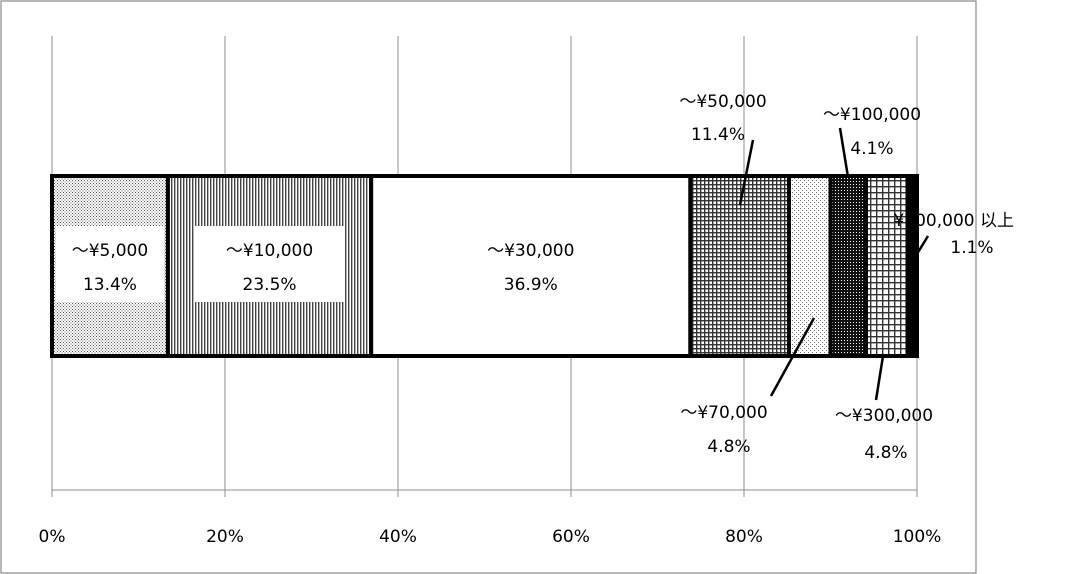 Image resolution: width=1070 pixels, height=574 pixels. Describe the element at coordinates (270, 285) in the screenshot. I see `value-label: 23.5%` at that location.